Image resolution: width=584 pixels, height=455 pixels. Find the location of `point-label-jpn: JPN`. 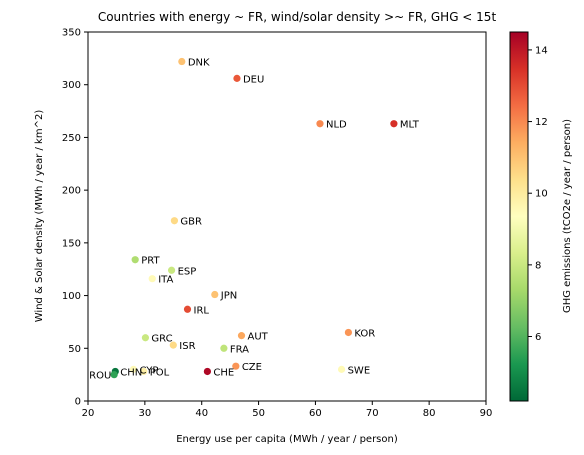

point-label-jpn: JPN is located at coordinates (228, 296).